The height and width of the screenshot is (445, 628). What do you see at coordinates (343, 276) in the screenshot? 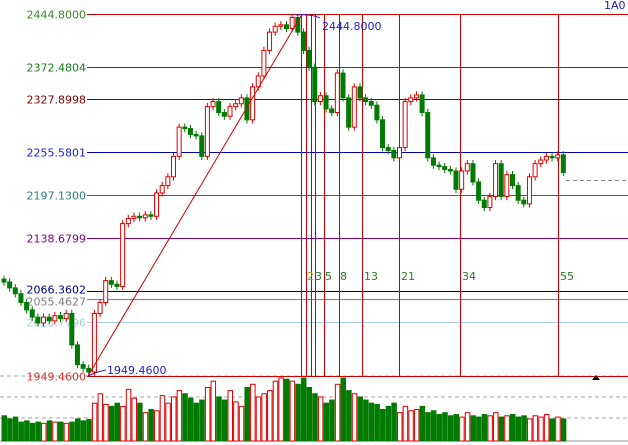
I see `fib-time-label: 8` at bounding box center [343, 276].